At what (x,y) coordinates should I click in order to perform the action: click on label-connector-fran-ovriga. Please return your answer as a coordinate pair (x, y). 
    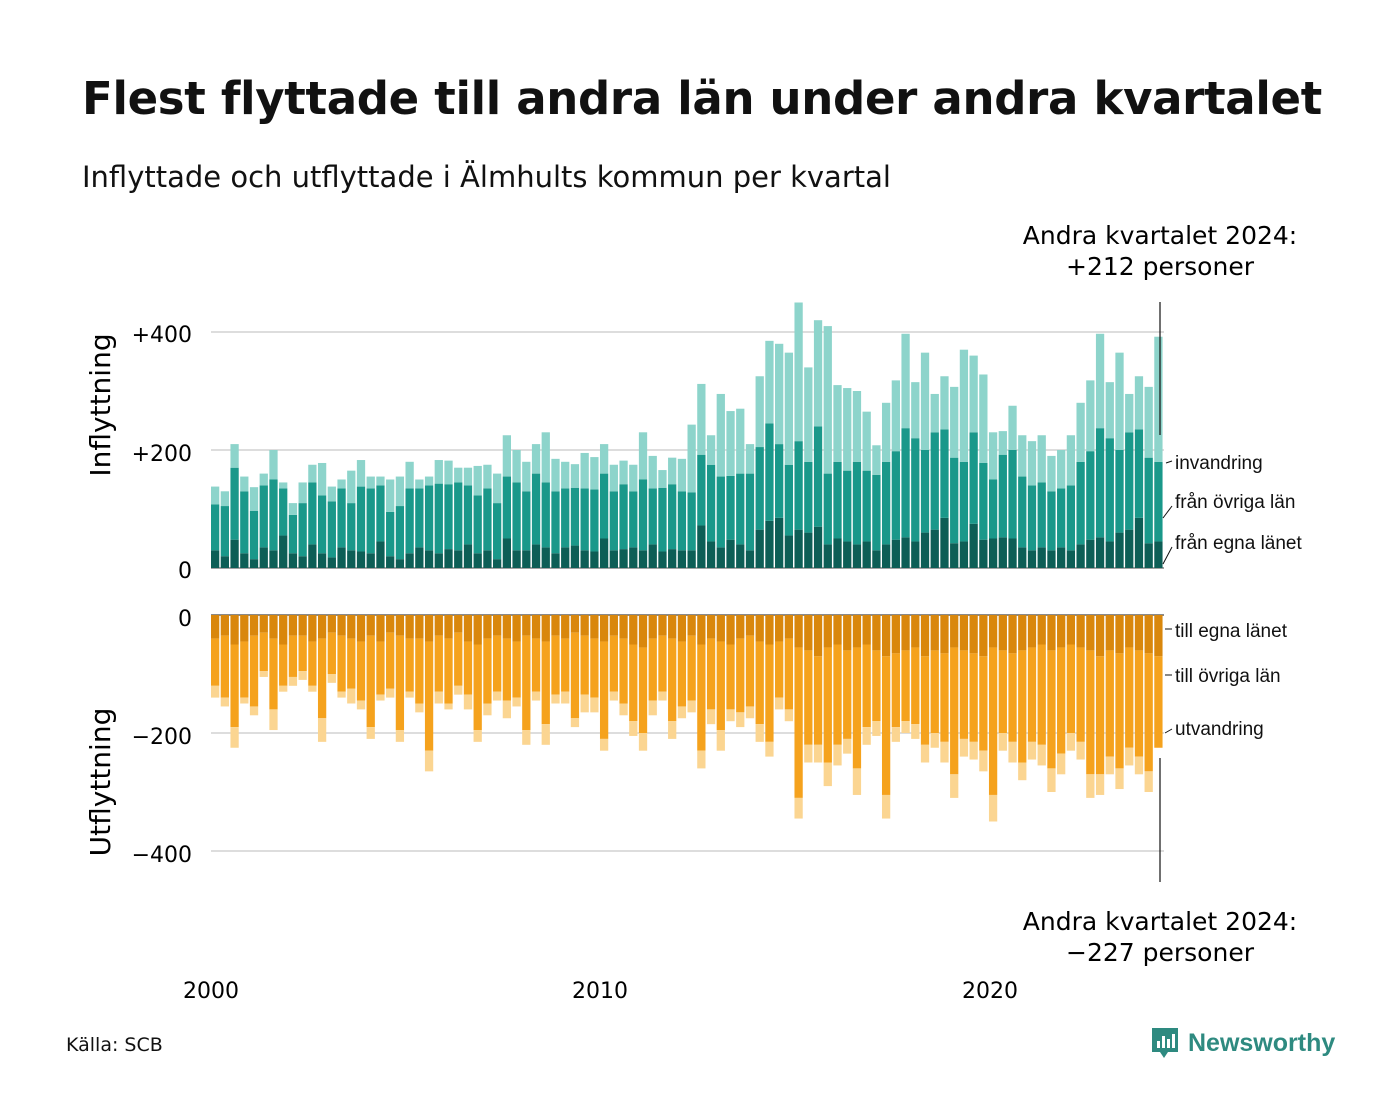
    Looking at the image, I should click on (1167, 512).